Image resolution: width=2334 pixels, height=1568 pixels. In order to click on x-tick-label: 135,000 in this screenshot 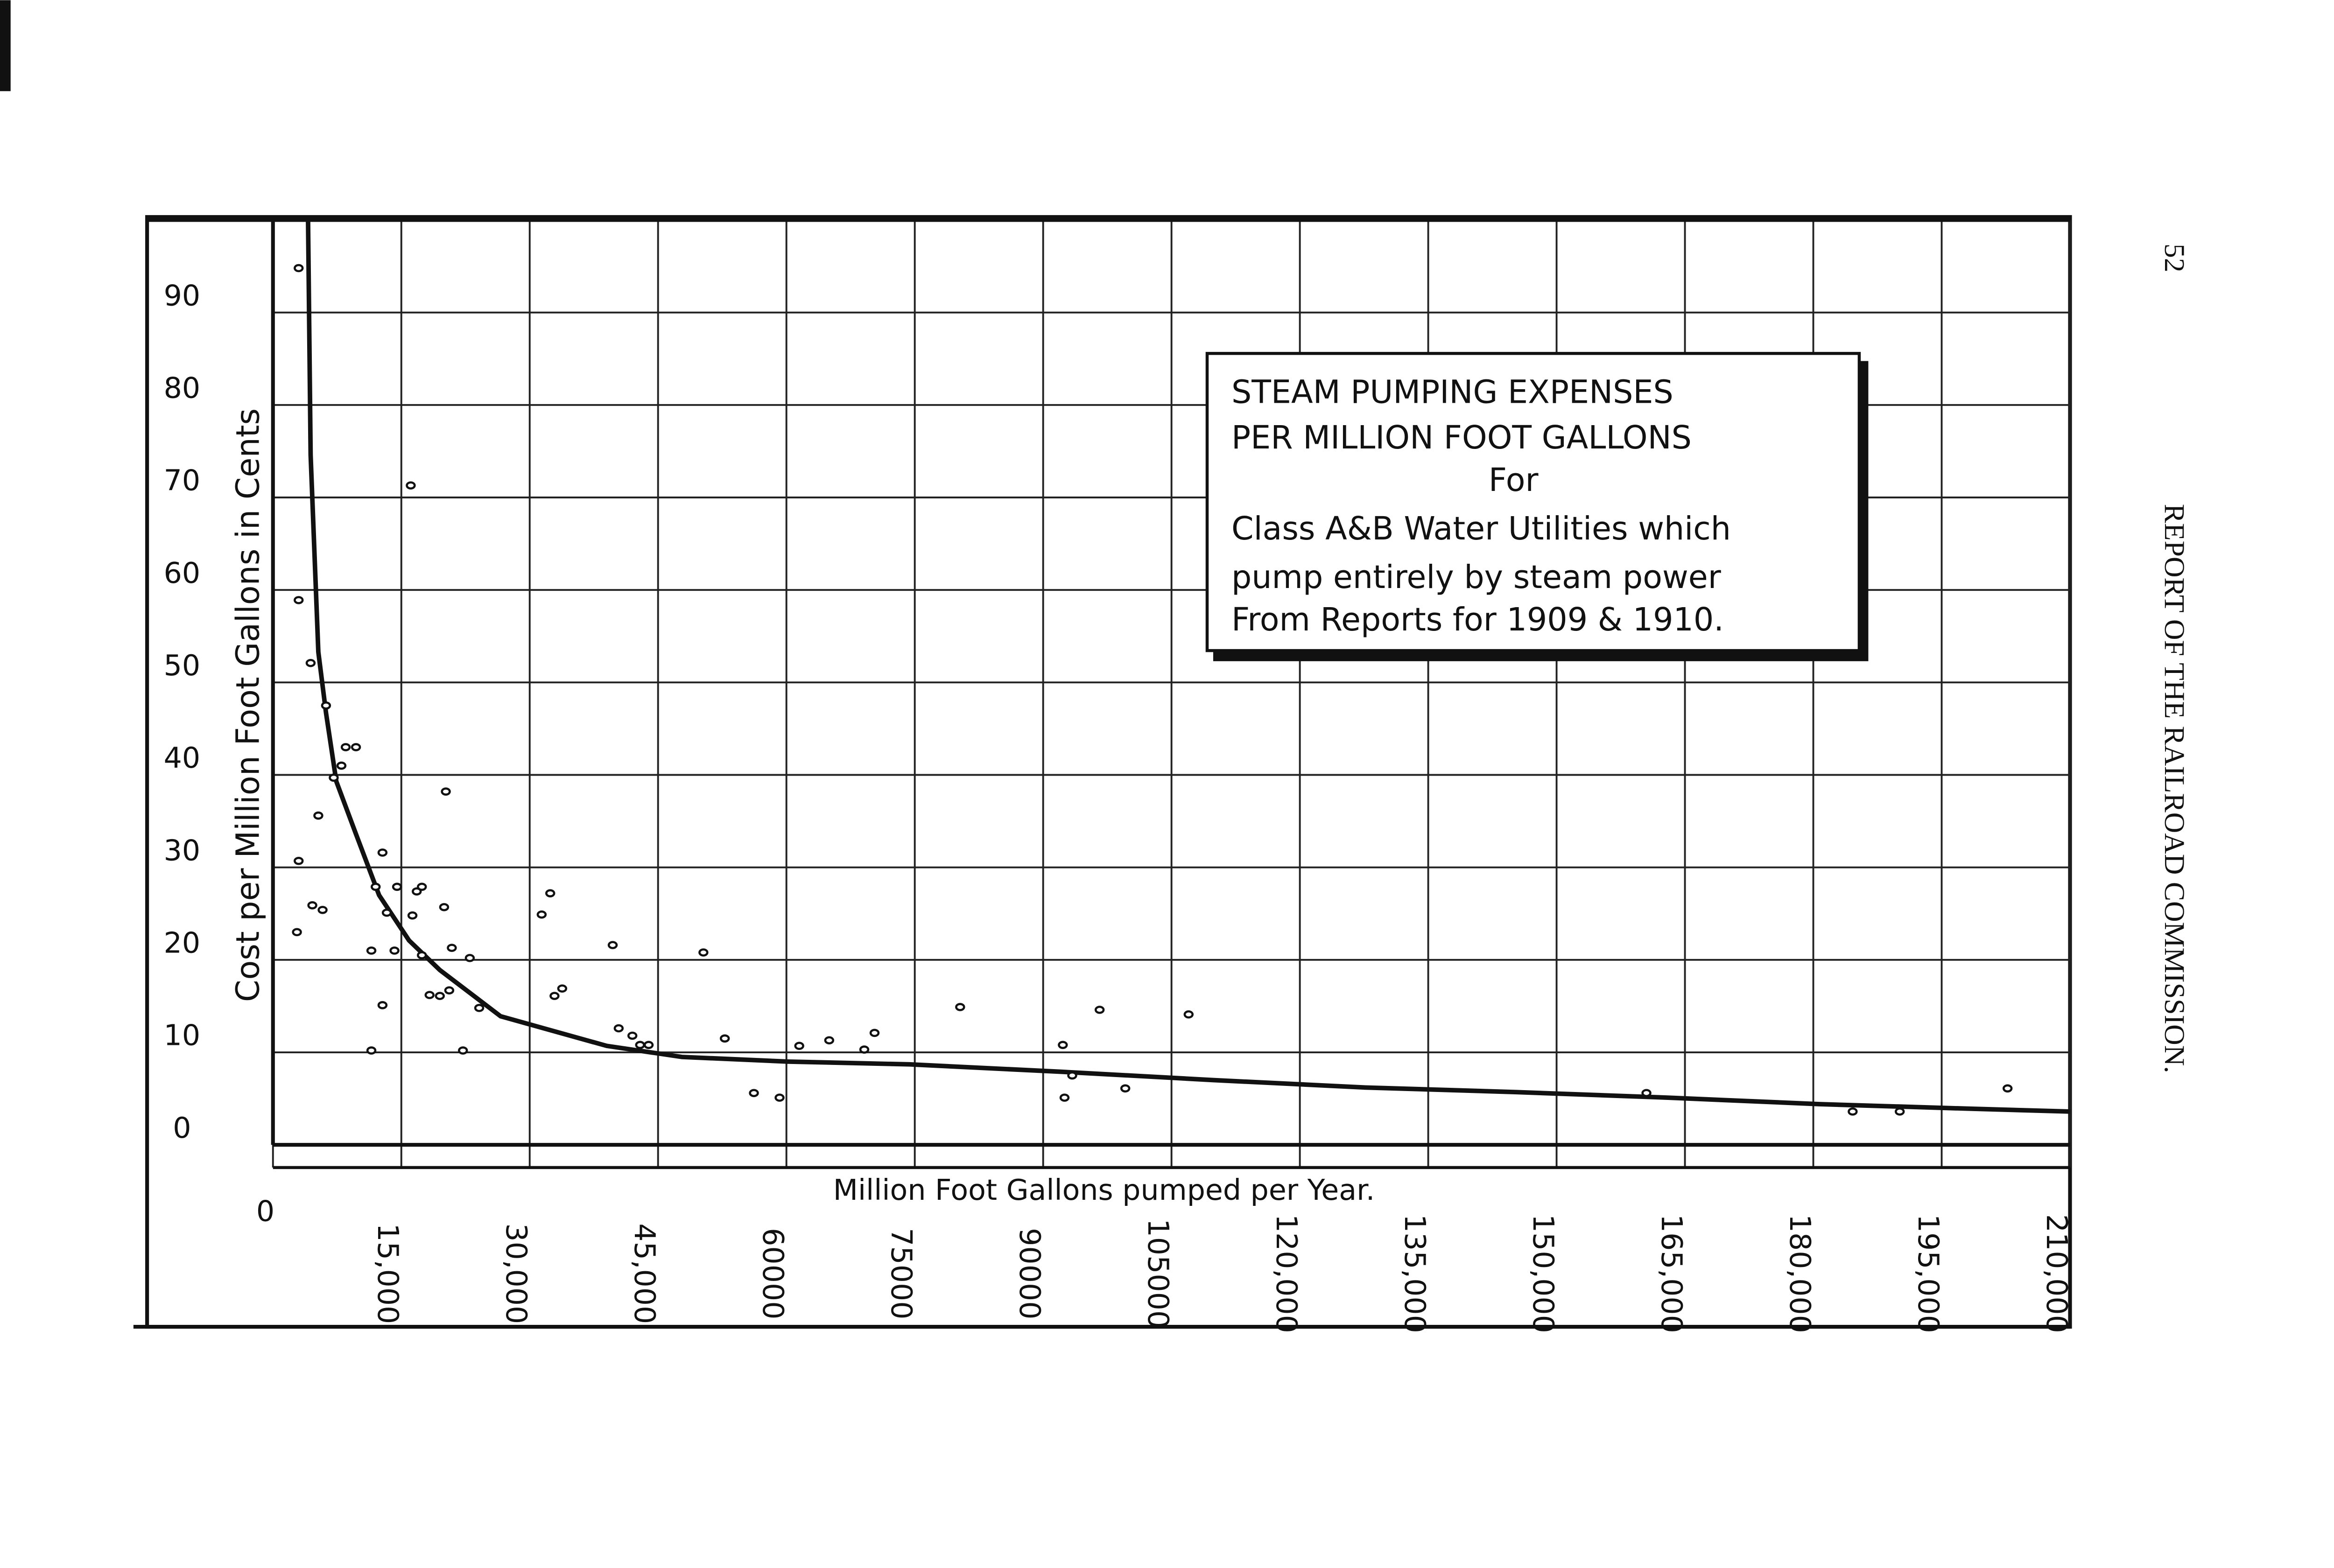, I will do `click(1415, 1273)`.